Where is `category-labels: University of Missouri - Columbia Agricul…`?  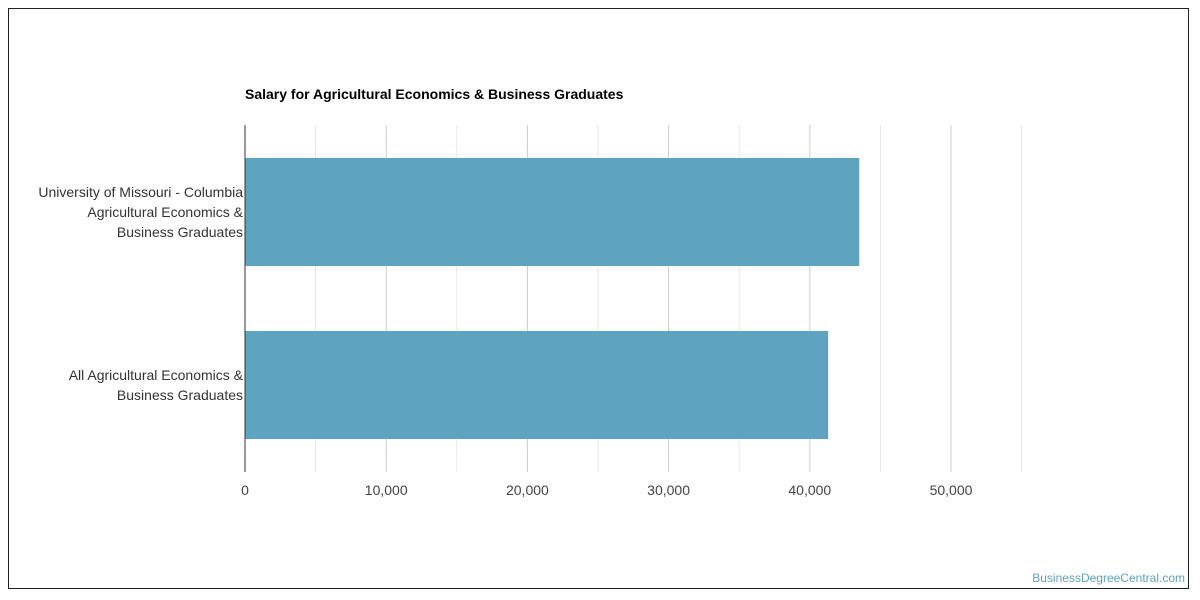
category-labels: University of Missouri - Columbia Agricul… is located at coordinates (140, 293).